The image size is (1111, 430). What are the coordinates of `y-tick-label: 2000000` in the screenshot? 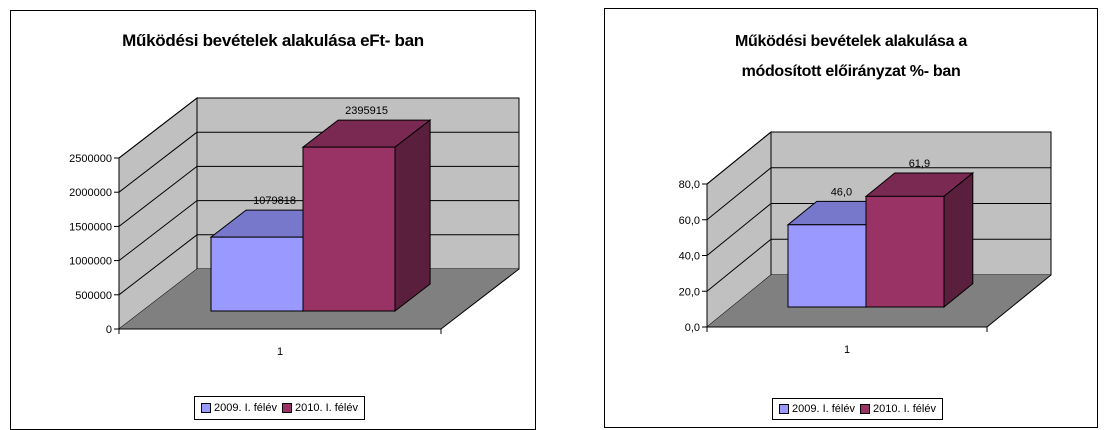 It's located at (90, 193).